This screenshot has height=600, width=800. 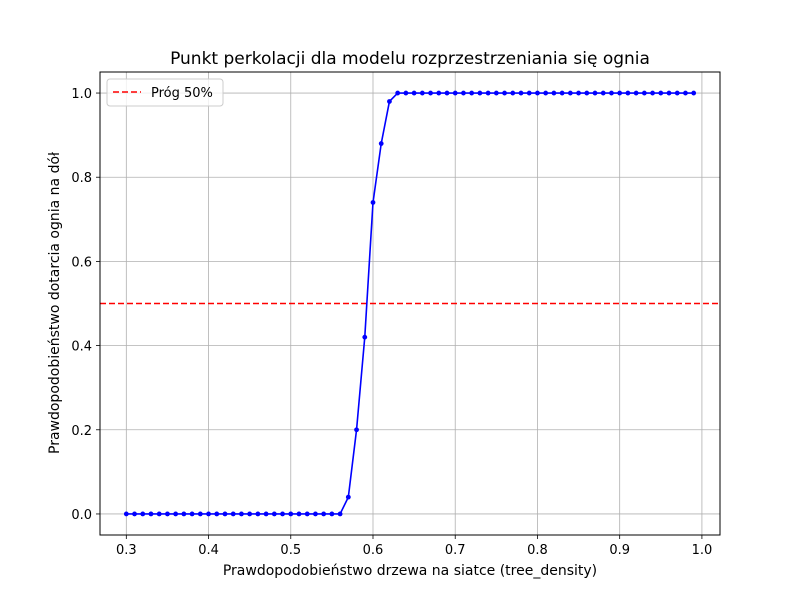 What do you see at coordinates (455, 550) in the screenshot?
I see `x-tick-label: 0.7` at bounding box center [455, 550].